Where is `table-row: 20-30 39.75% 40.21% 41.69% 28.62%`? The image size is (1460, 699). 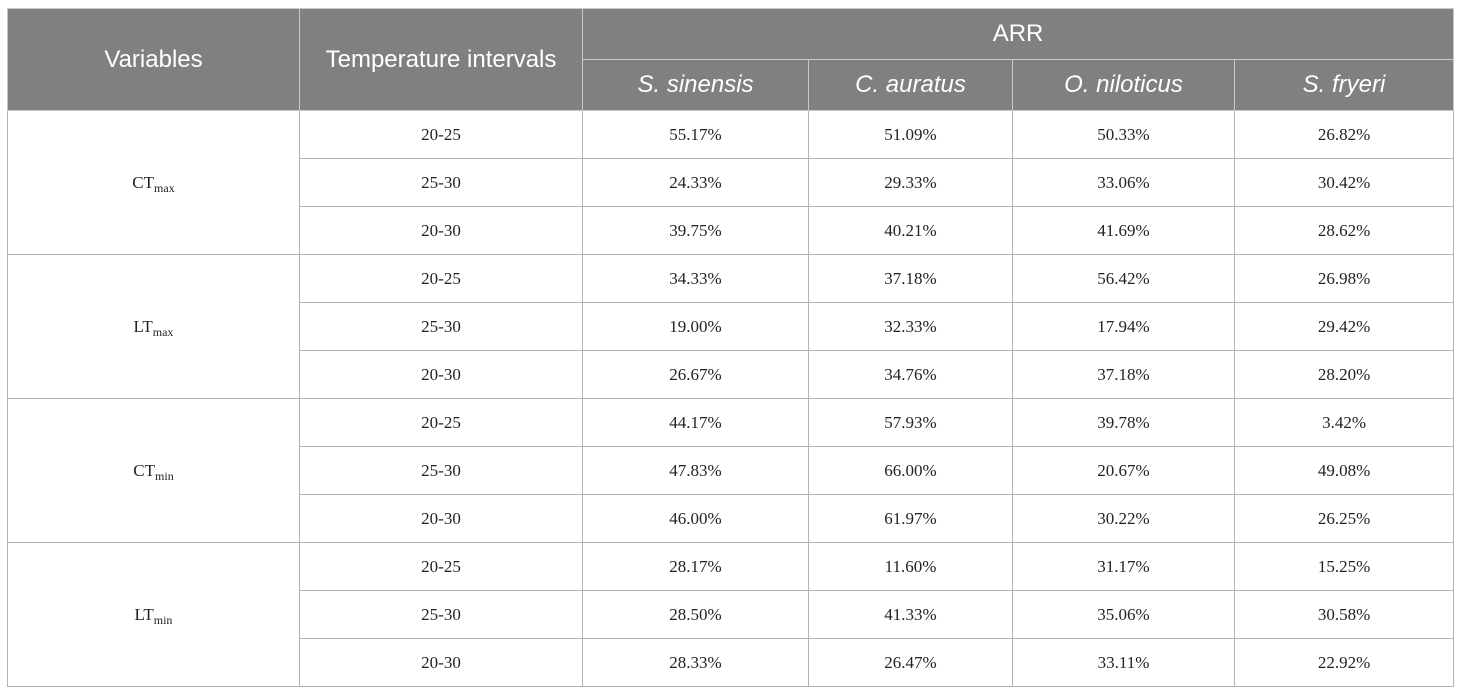
table-row: 20-30 39.75% 40.21% 41.69% 28.62% is located at coordinates (731, 230).